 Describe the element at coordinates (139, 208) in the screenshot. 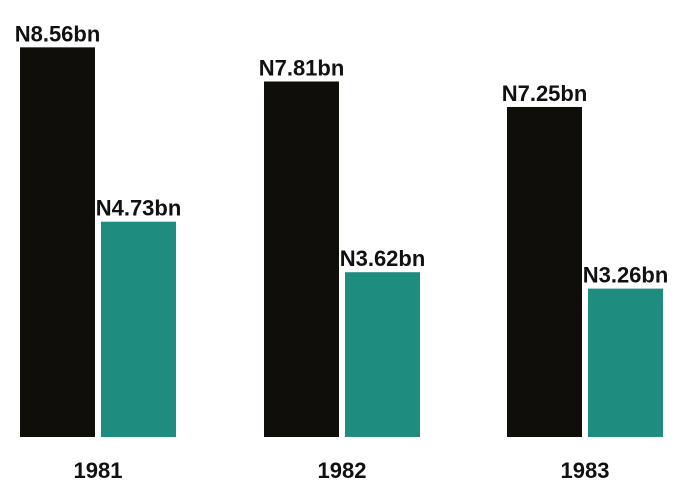

I see `value-label: N4.73bn` at that location.